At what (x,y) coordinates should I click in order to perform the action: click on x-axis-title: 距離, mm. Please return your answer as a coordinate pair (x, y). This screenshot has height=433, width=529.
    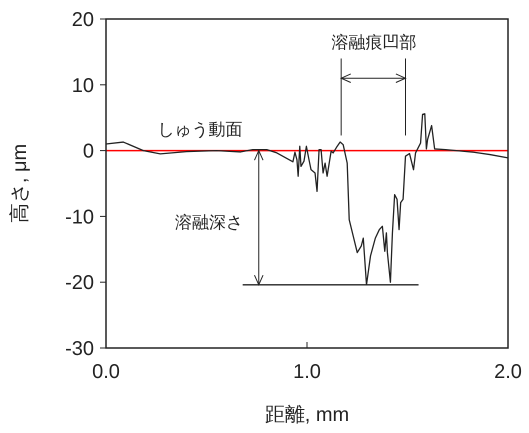
    Looking at the image, I should click on (307, 415).